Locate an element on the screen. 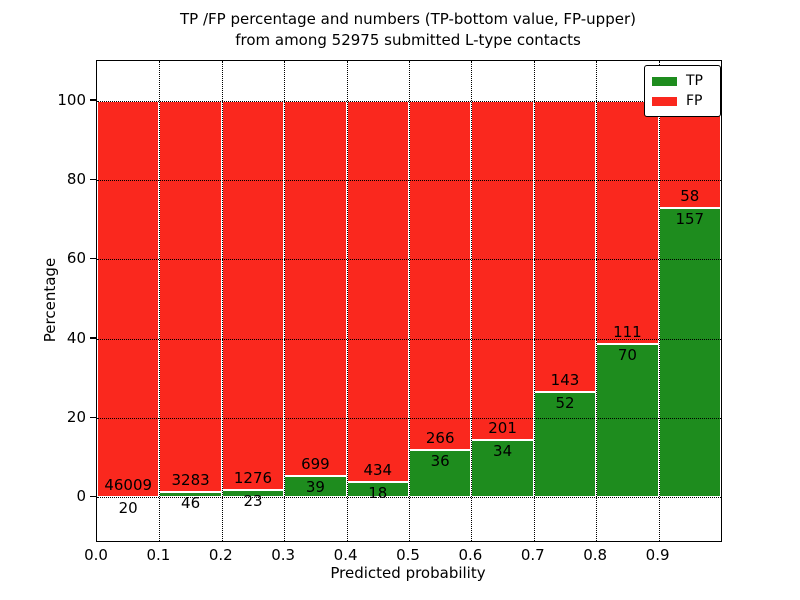  tp-count-label: 34 is located at coordinates (503, 450).